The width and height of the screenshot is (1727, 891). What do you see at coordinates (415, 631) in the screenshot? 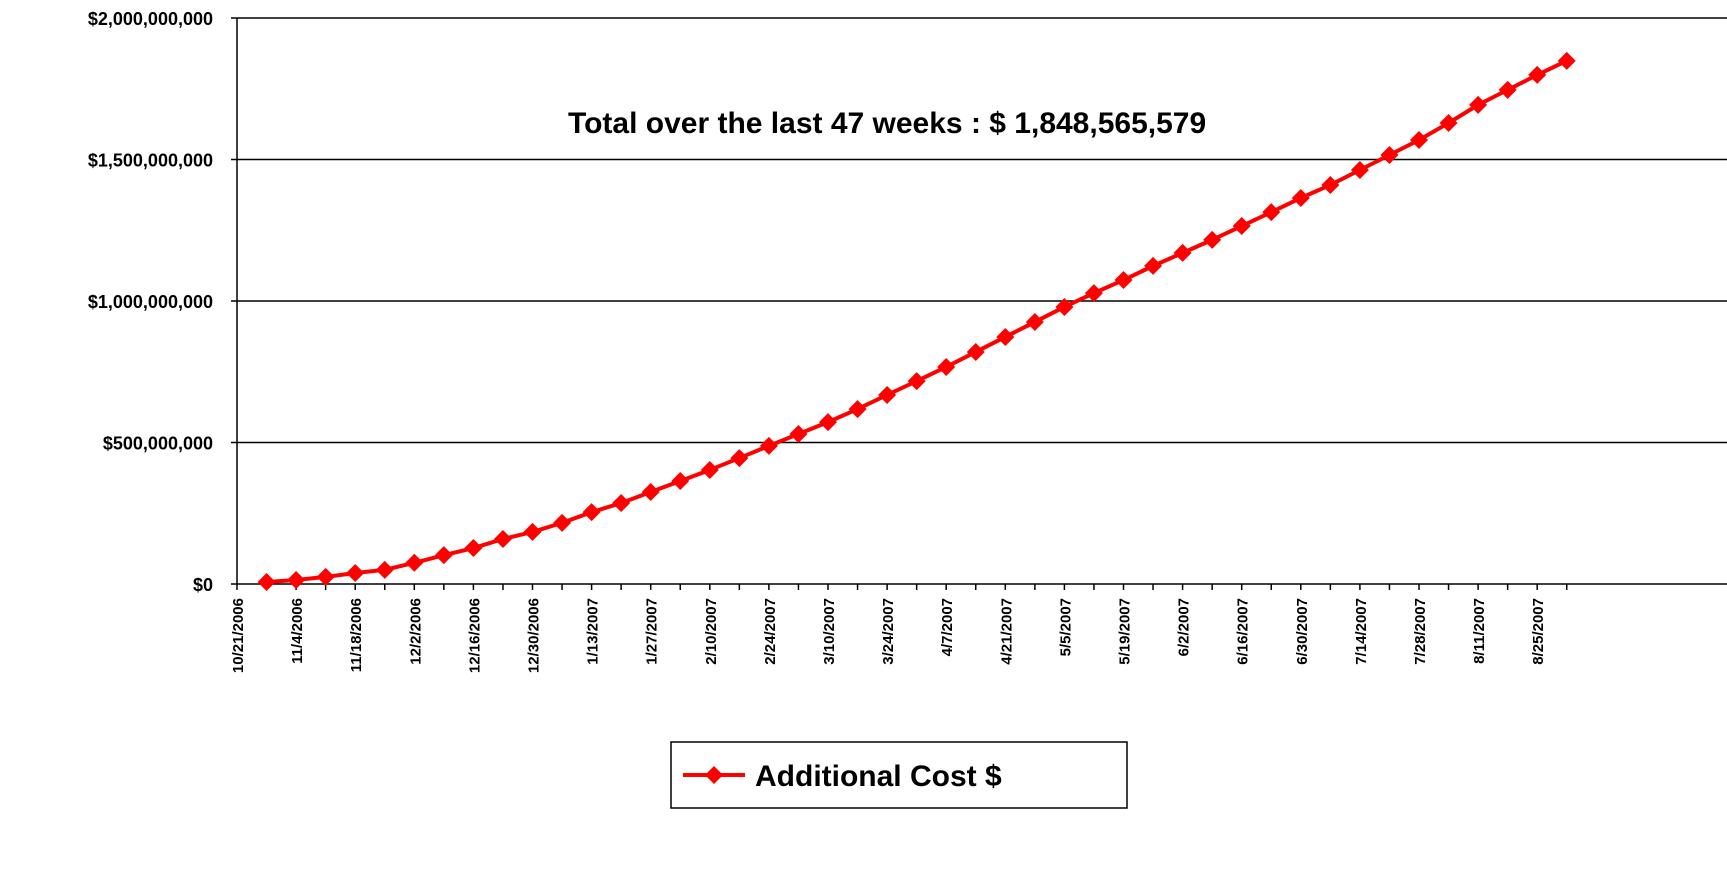
I see `x-tick-label: 12/2/2006` at bounding box center [415, 631].